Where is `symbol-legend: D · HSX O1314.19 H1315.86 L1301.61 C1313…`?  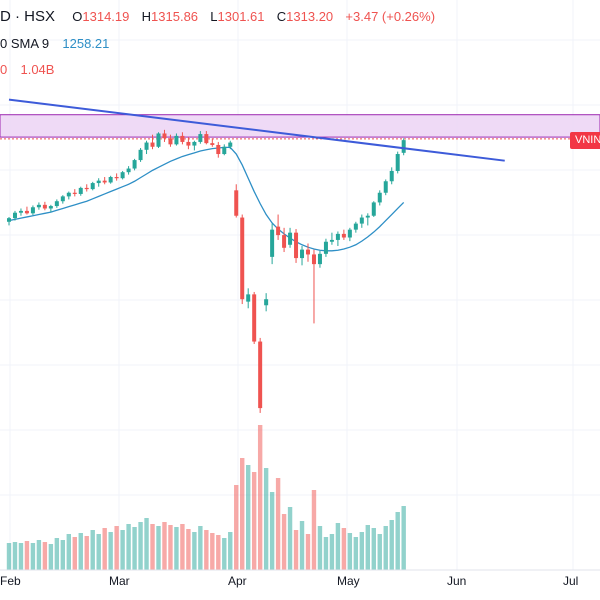 symbol-legend: D · HSX O1314.19 H1315.86 L1301.61 C1313… is located at coordinates (217, 17).